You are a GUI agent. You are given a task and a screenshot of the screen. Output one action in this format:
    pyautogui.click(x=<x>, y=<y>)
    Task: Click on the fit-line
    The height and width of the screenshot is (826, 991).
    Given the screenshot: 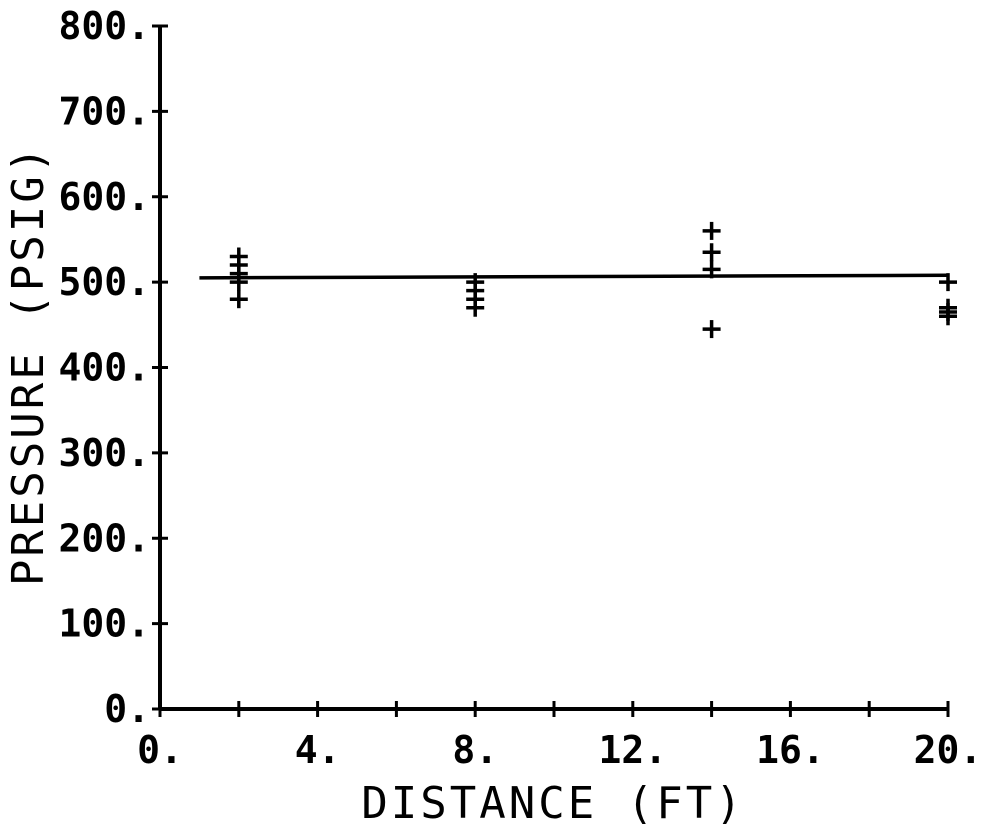 What is the action you would take?
    pyautogui.click(x=574, y=276)
    